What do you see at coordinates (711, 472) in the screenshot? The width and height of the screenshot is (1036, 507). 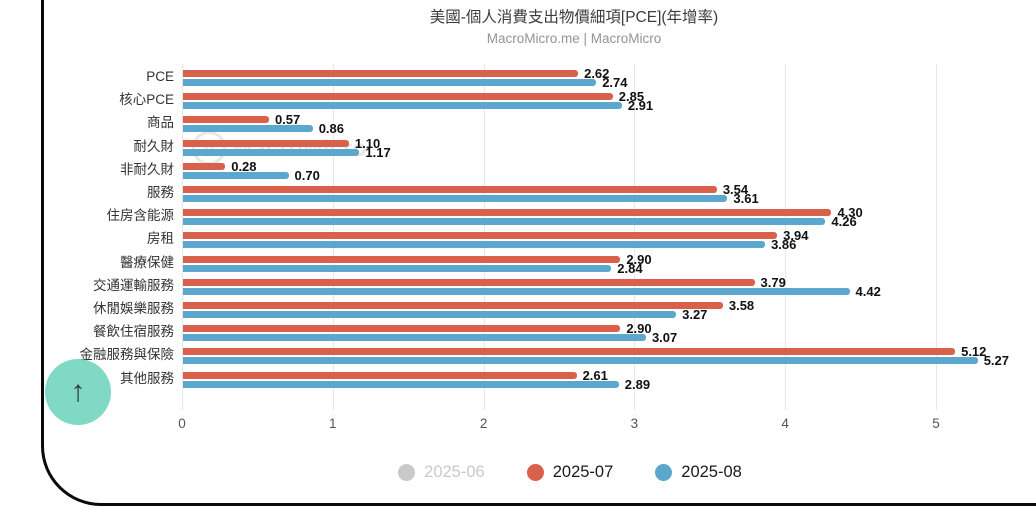 I see `legend-label: 2025-08` at bounding box center [711, 472].